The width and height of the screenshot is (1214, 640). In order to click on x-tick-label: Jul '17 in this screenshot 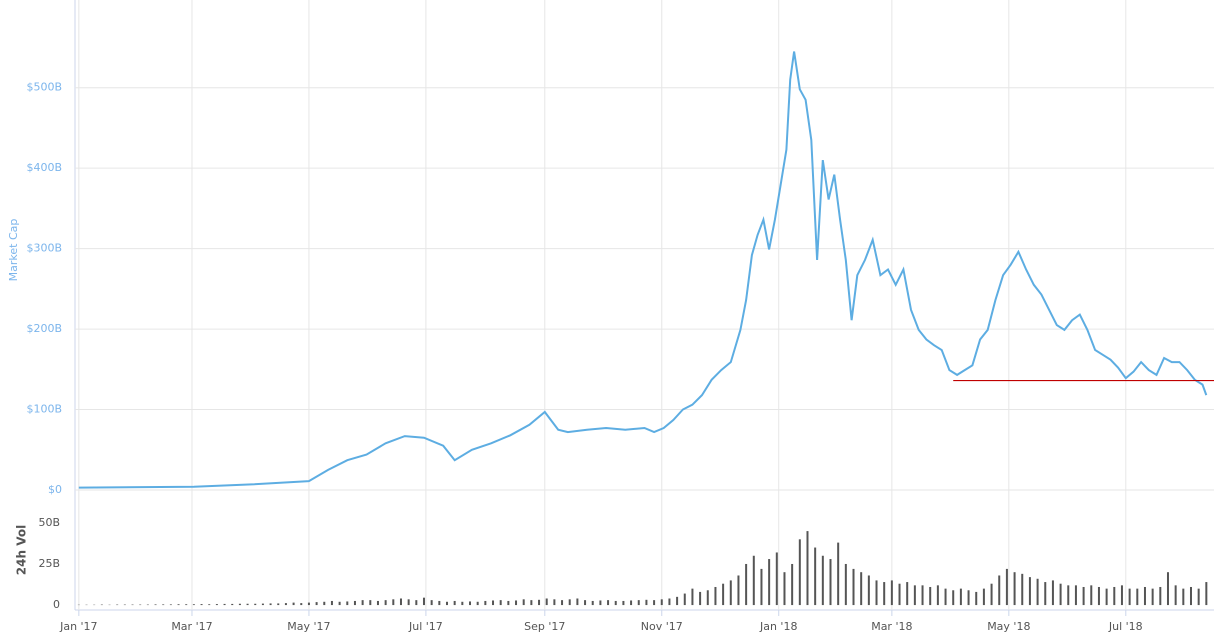, I will do `click(425, 626)`.